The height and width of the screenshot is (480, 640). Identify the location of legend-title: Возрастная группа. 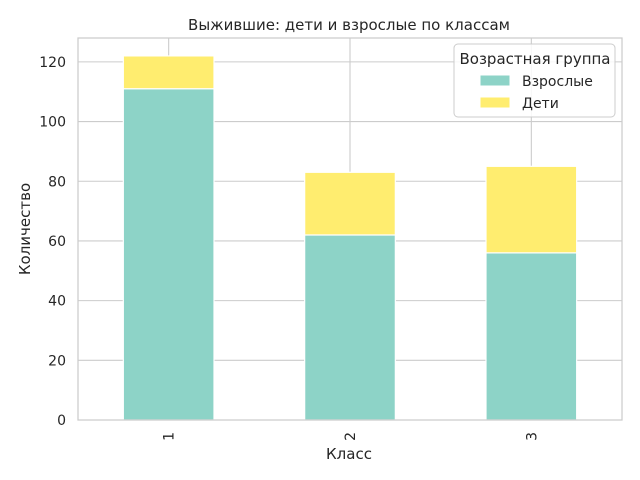
(534, 59).